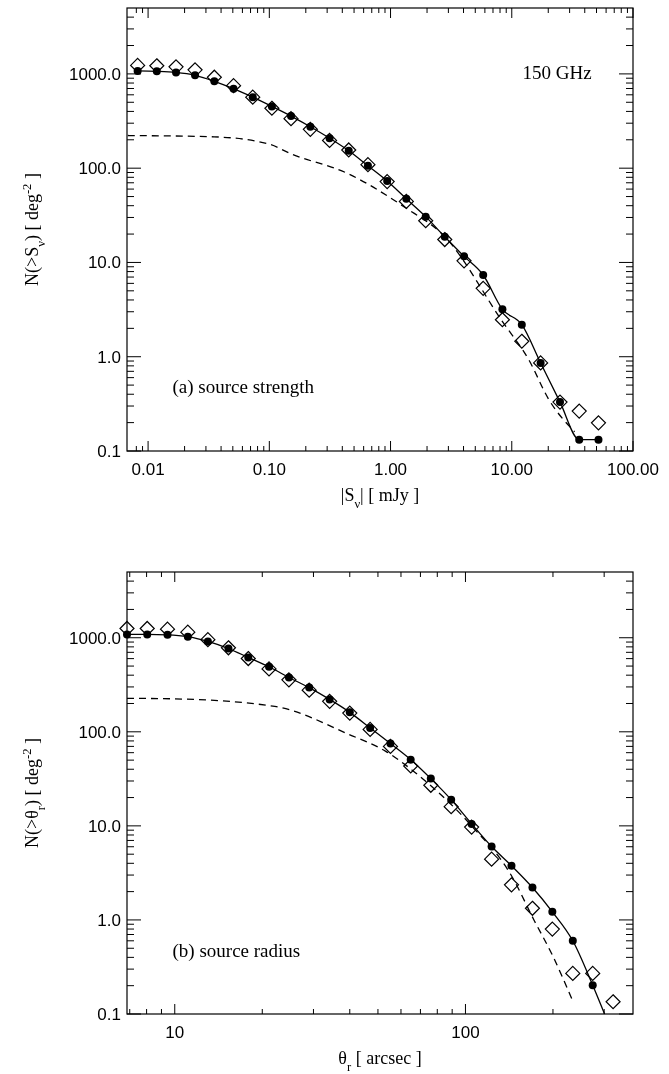  I want to click on x-axis-title: |S$_{ν}$| [ mJy ], so click(380, 498).